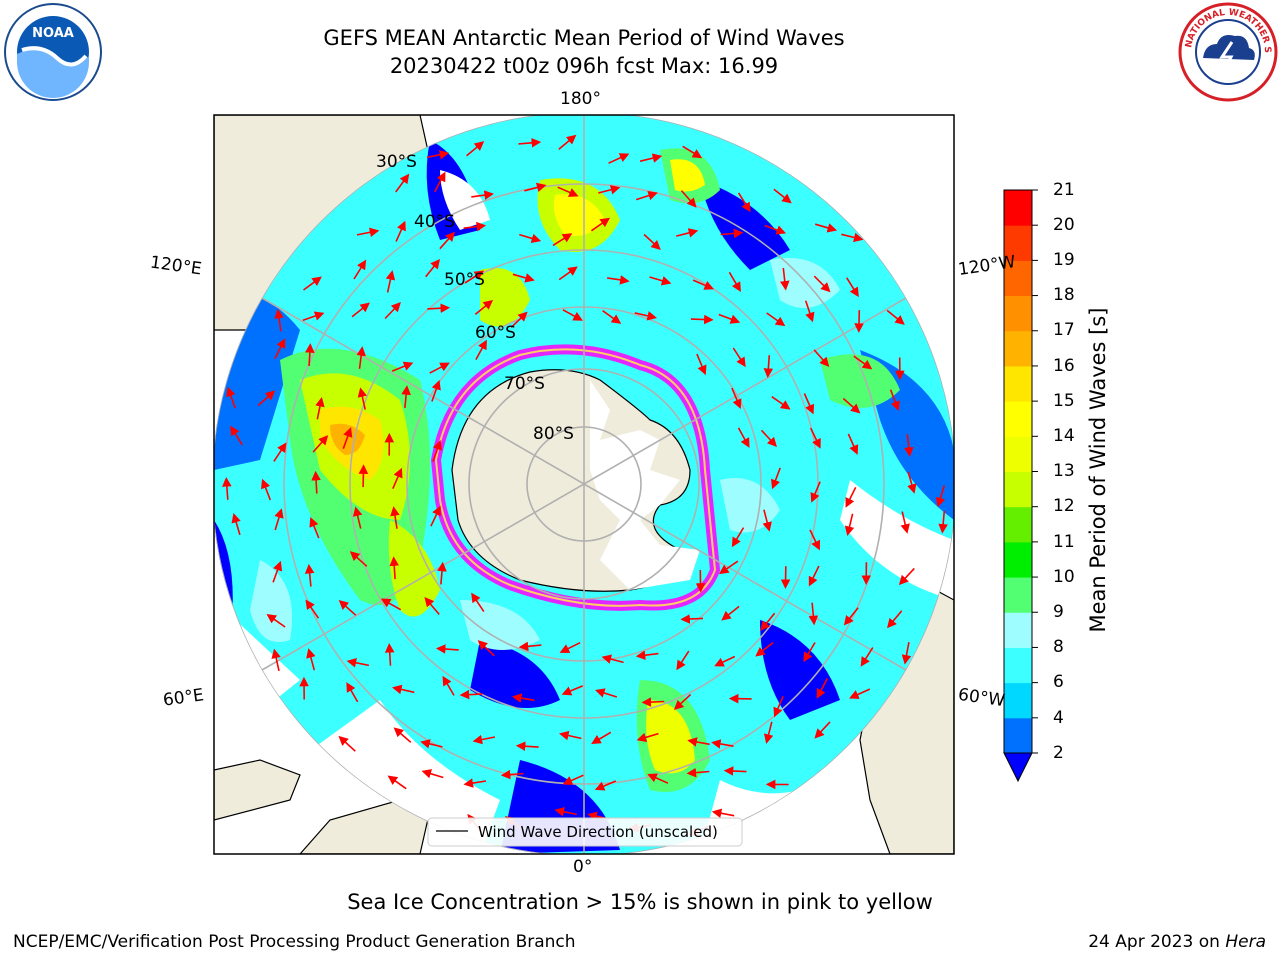 The height and width of the screenshot is (960, 1280). I want to click on colorbar-tick: 9, so click(1058, 612).